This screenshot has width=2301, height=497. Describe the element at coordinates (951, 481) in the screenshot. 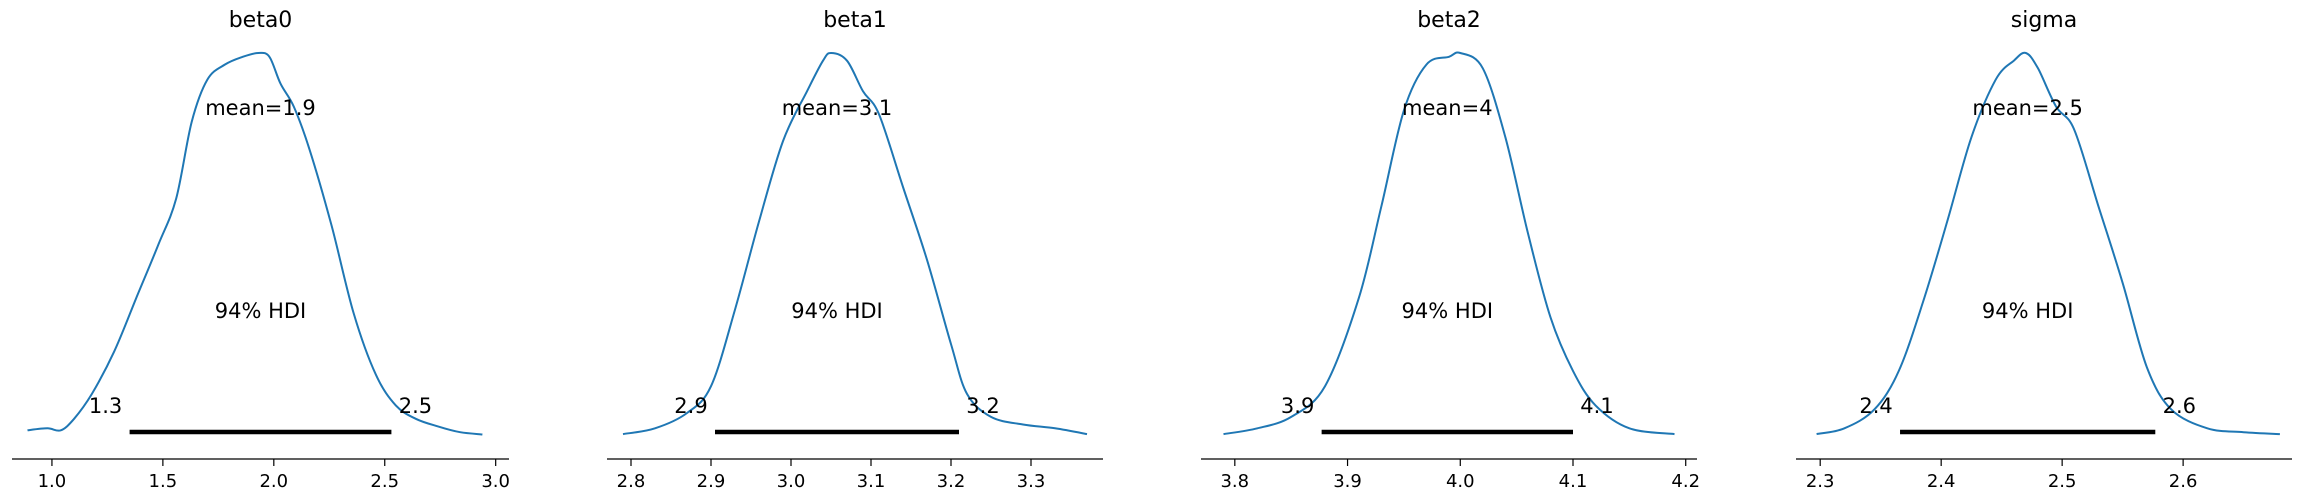

I see `x-tick-label: 3.2` at that location.